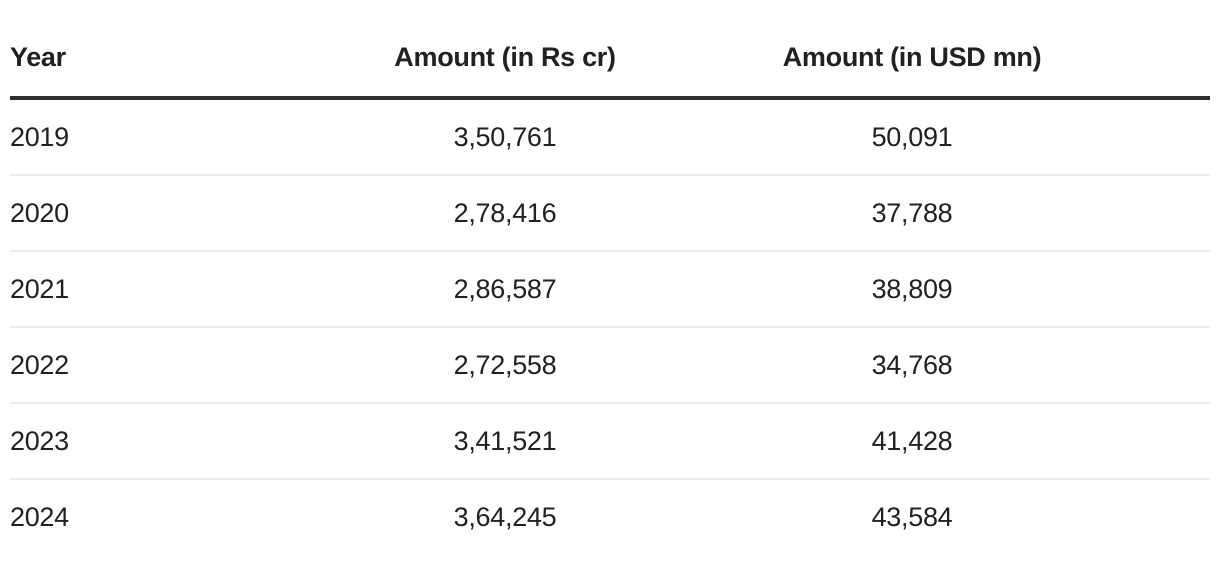  I want to click on column-header-year: Year, so click(155, 50).